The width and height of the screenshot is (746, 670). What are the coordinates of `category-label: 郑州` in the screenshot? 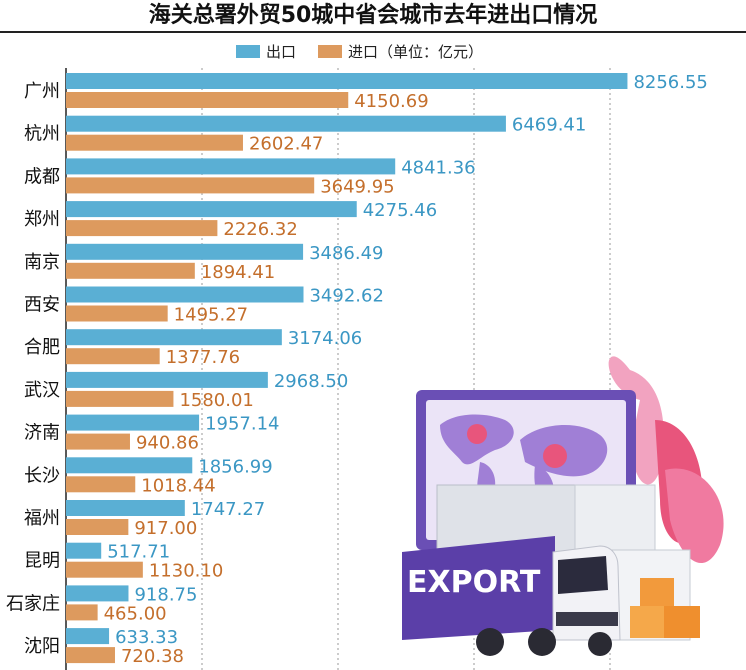 It's located at (42, 219).